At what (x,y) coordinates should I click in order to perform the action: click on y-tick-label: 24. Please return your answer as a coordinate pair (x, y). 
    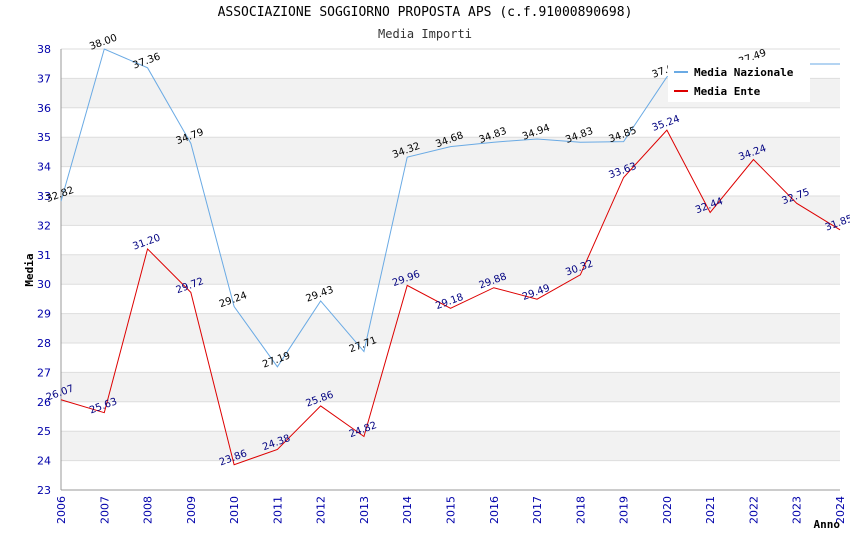
    Looking at the image, I should click on (44, 461).